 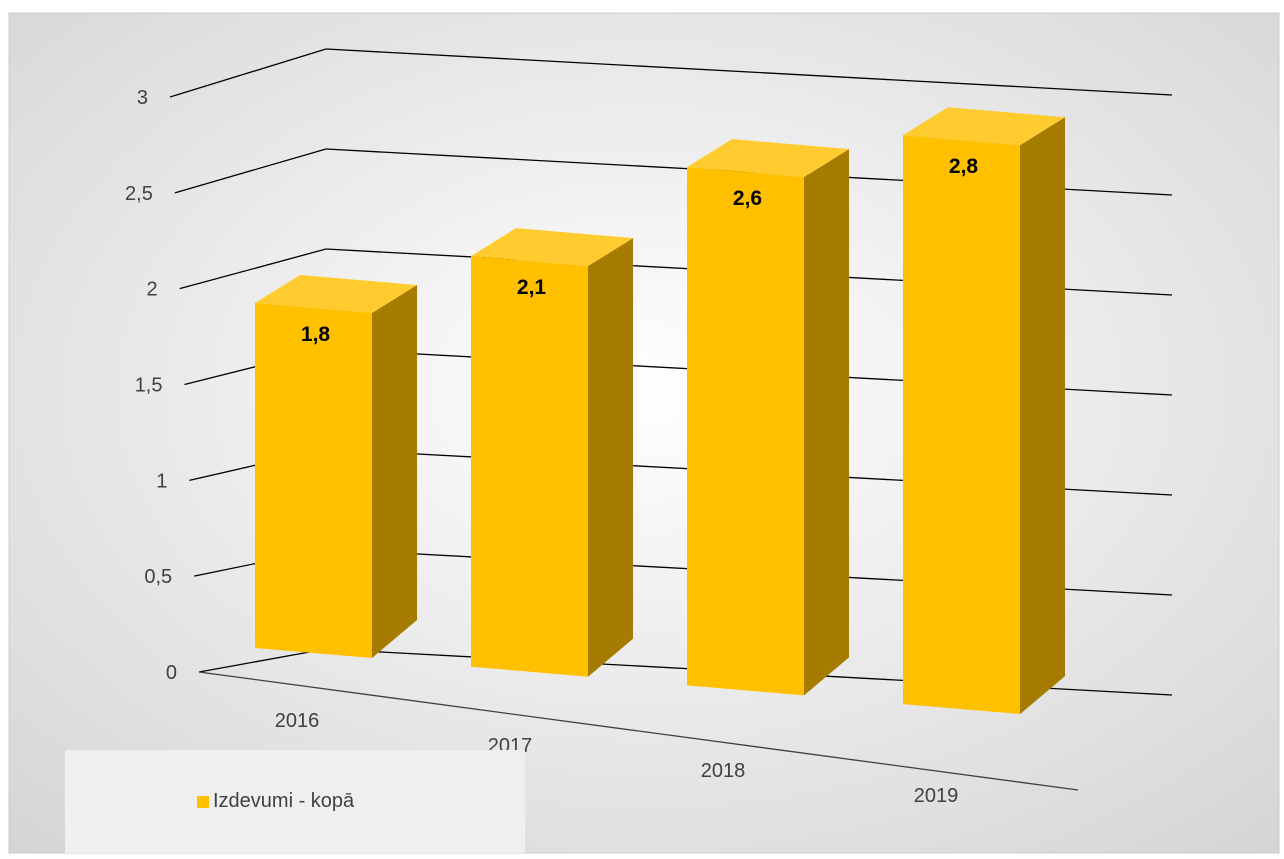 I want to click on legend-item: Izdevumi - kopā, so click(x=275, y=801).